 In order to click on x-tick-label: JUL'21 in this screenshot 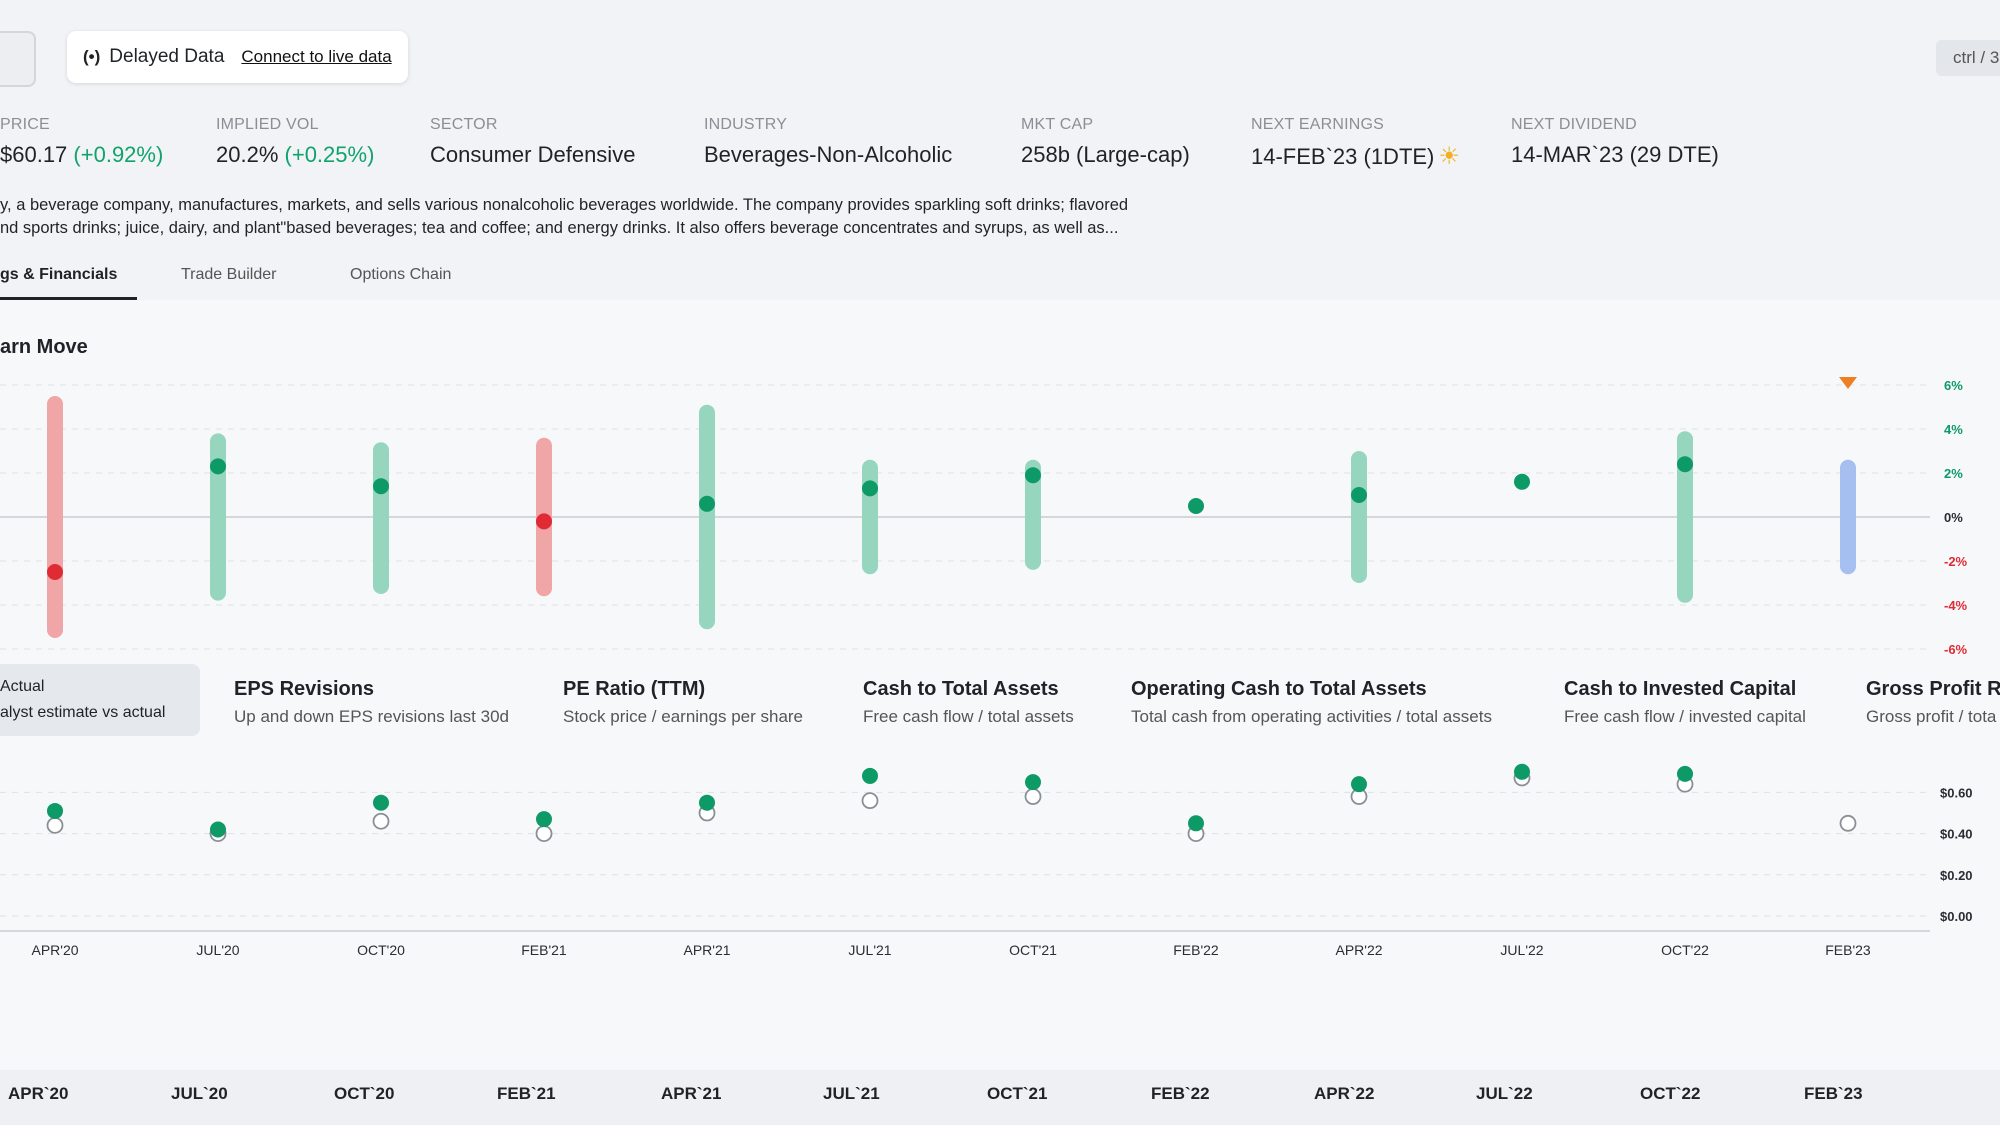, I will do `click(869, 950)`.